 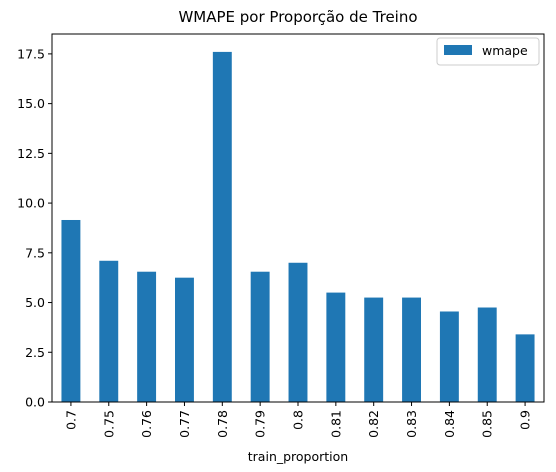 I want to click on bar-0.83, so click(x=411, y=349).